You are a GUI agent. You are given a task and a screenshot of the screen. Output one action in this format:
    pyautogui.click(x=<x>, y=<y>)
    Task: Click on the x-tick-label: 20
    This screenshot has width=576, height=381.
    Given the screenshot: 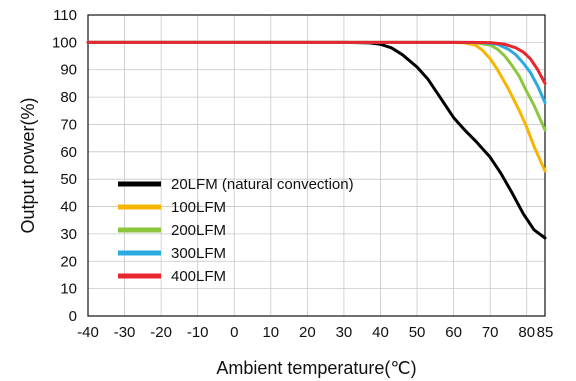 What is the action you would take?
    pyautogui.click(x=307, y=332)
    